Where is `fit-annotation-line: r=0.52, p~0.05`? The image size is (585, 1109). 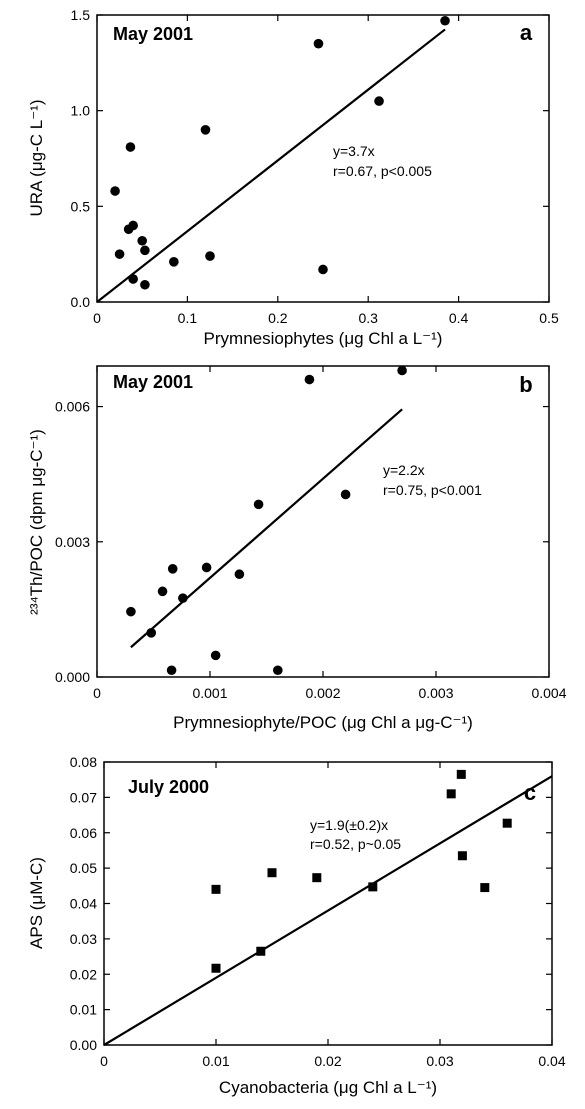
fit-annotation-line: r=0.52, p~0.05 is located at coordinates (355, 844).